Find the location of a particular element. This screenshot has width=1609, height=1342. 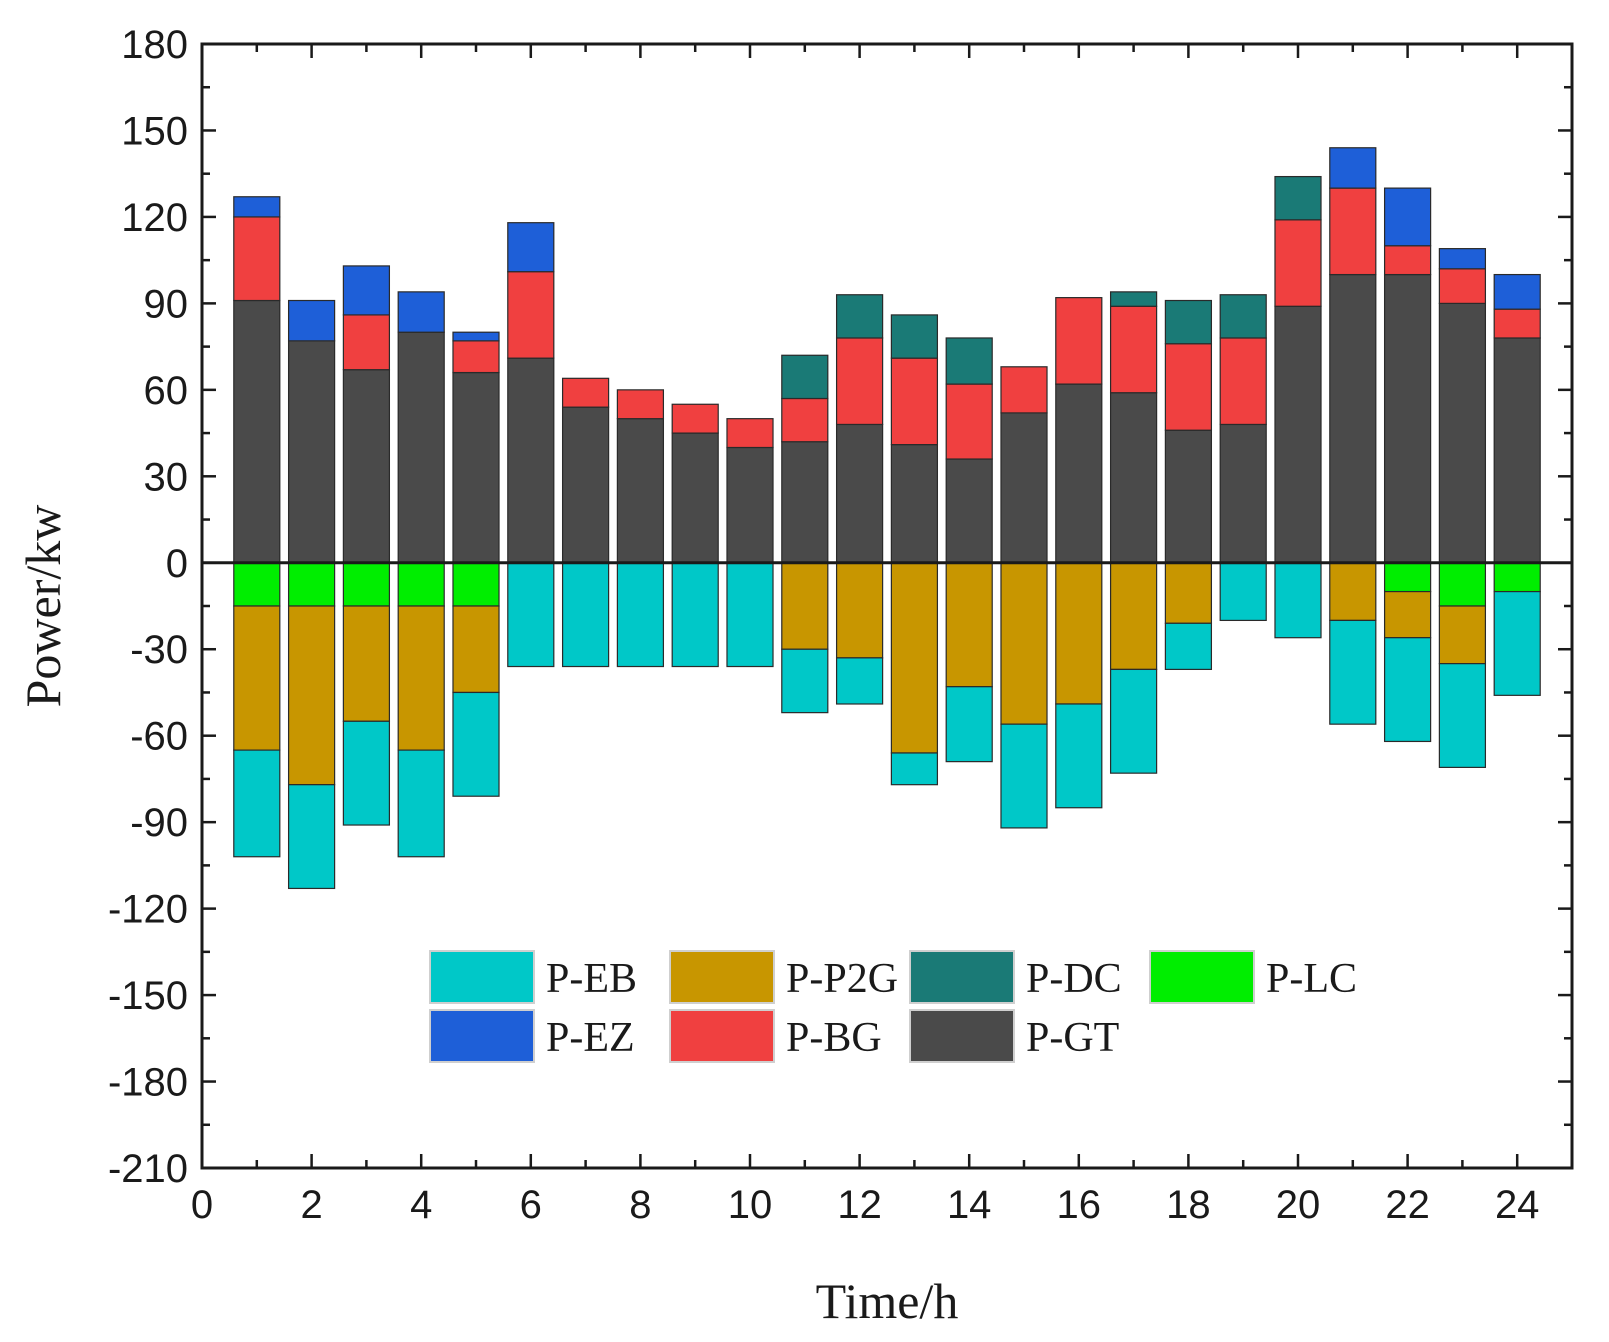

x-tick-label: 2 is located at coordinates (311, 1205).